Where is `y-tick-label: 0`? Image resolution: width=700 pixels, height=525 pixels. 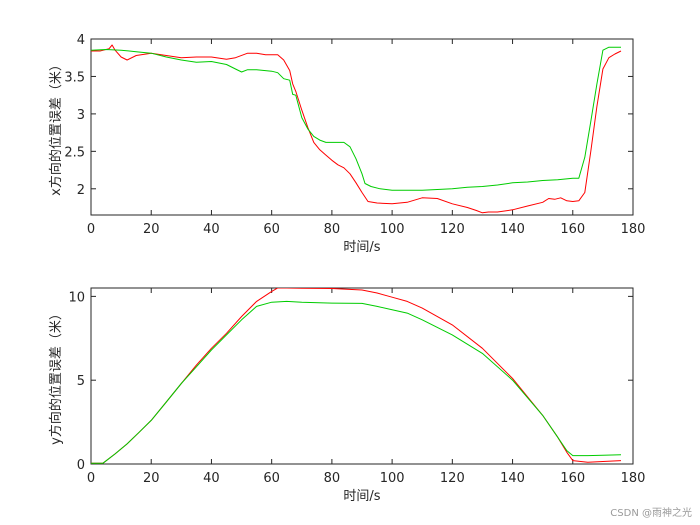 y-tick-label: 0 is located at coordinates (81, 465).